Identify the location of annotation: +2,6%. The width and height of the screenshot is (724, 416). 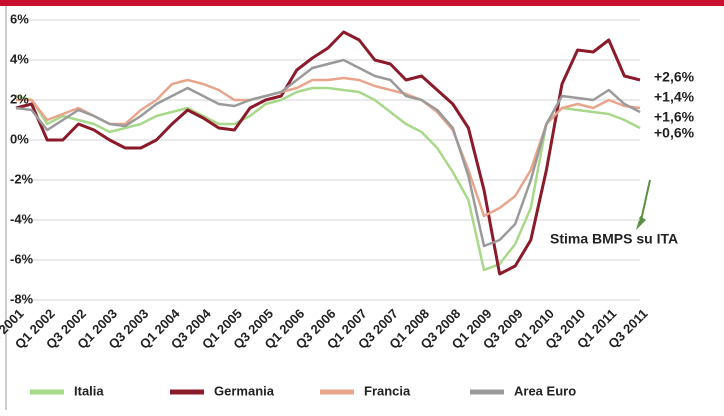
(674, 77).